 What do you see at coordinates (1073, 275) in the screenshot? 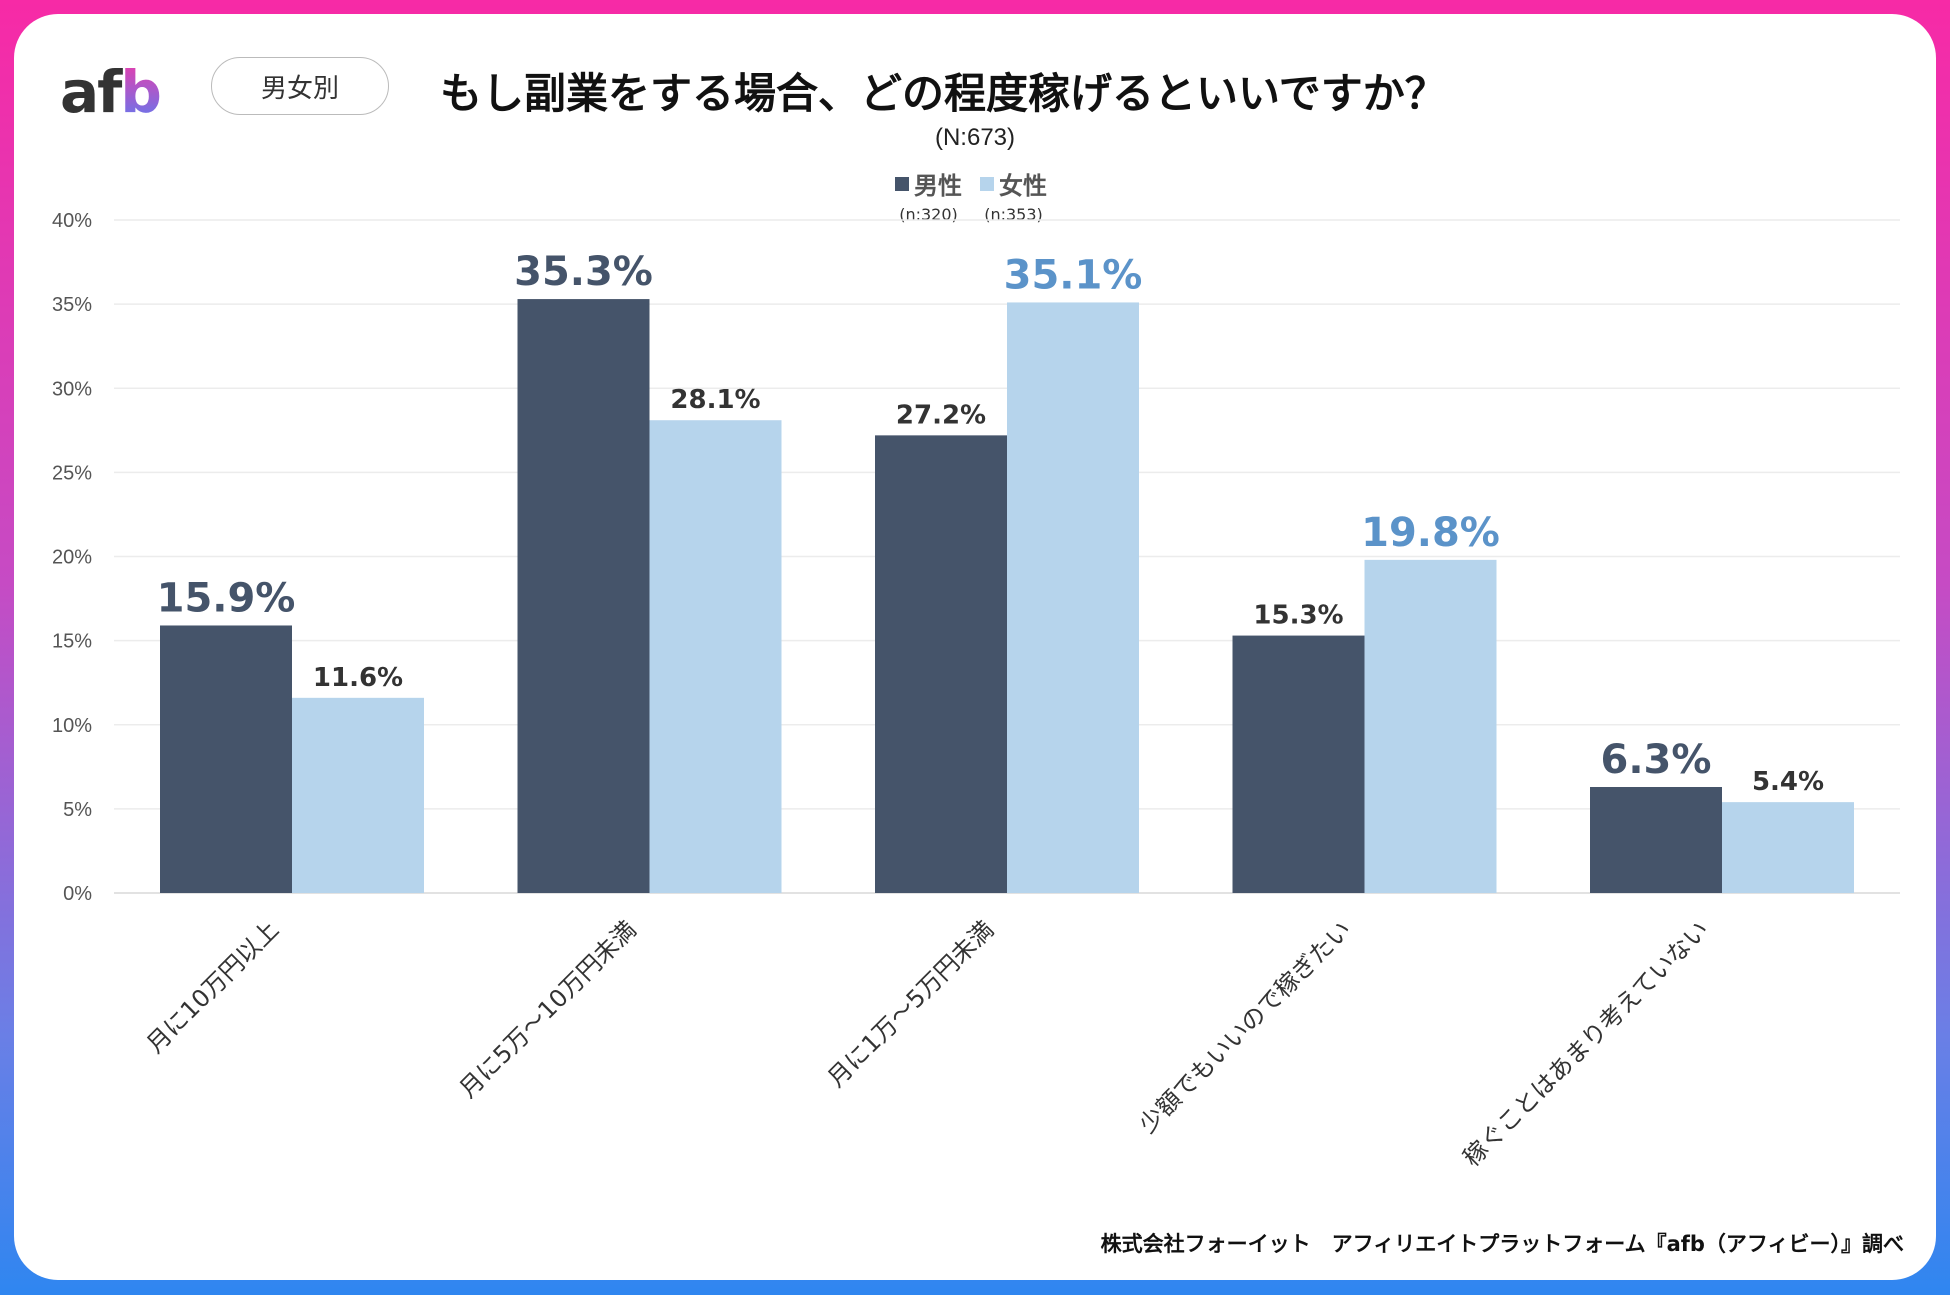
I see `data-label: 35.1%` at bounding box center [1073, 275].